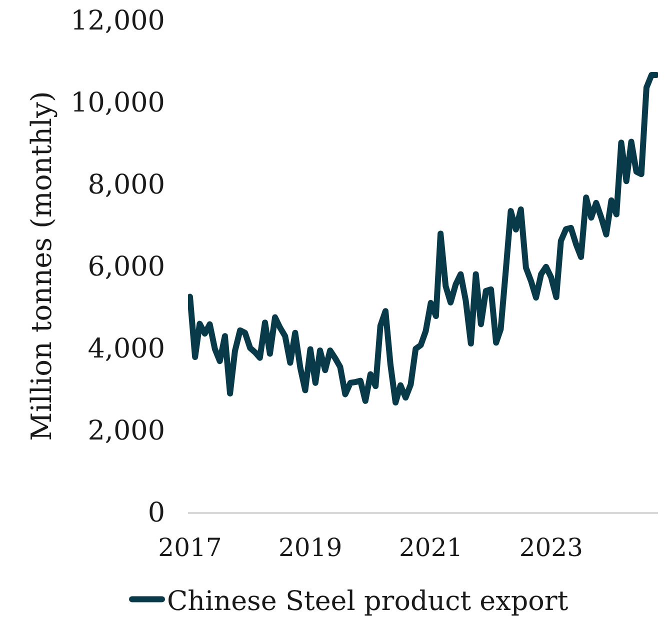 This screenshot has width=672, height=617. What do you see at coordinates (126, 184) in the screenshot?
I see `y-tick-label: 8,000` at bounding box center [126, 184].